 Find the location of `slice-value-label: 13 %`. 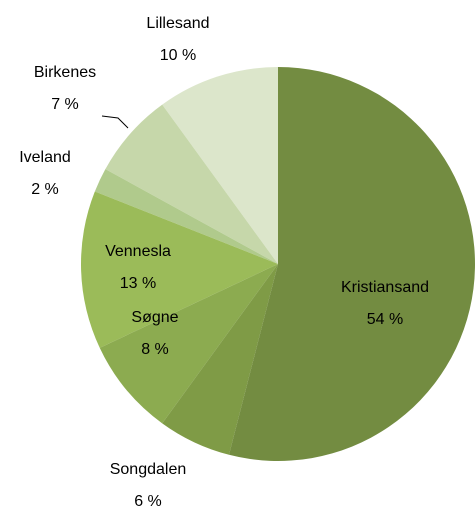

slice-value-label: 13 % is located at coordinates (138, 283).